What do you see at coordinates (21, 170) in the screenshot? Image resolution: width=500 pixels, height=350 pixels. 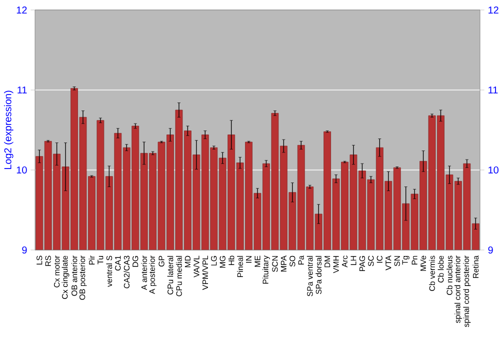 I see `y-tick-label: 10` at bounding box center [21, 170].